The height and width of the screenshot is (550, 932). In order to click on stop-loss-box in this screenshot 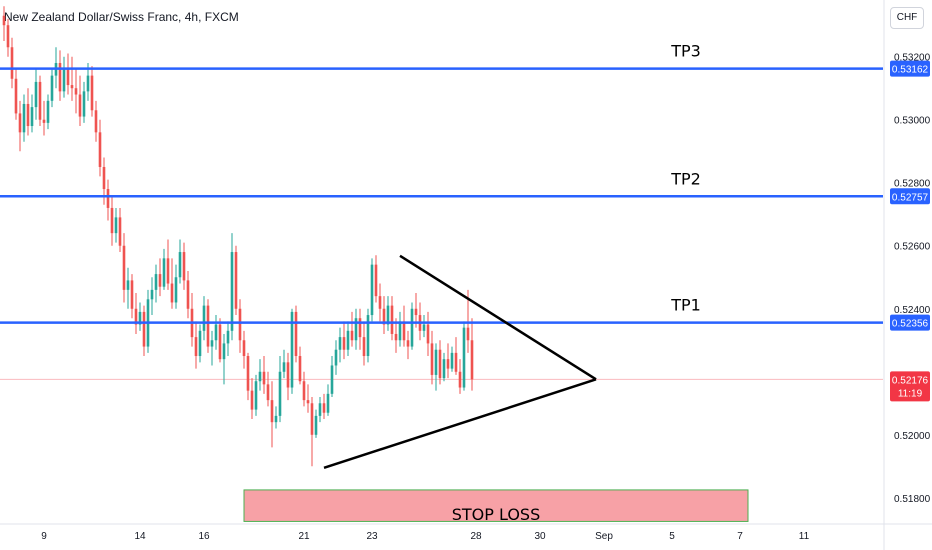, I will do `click(496, 505)`.